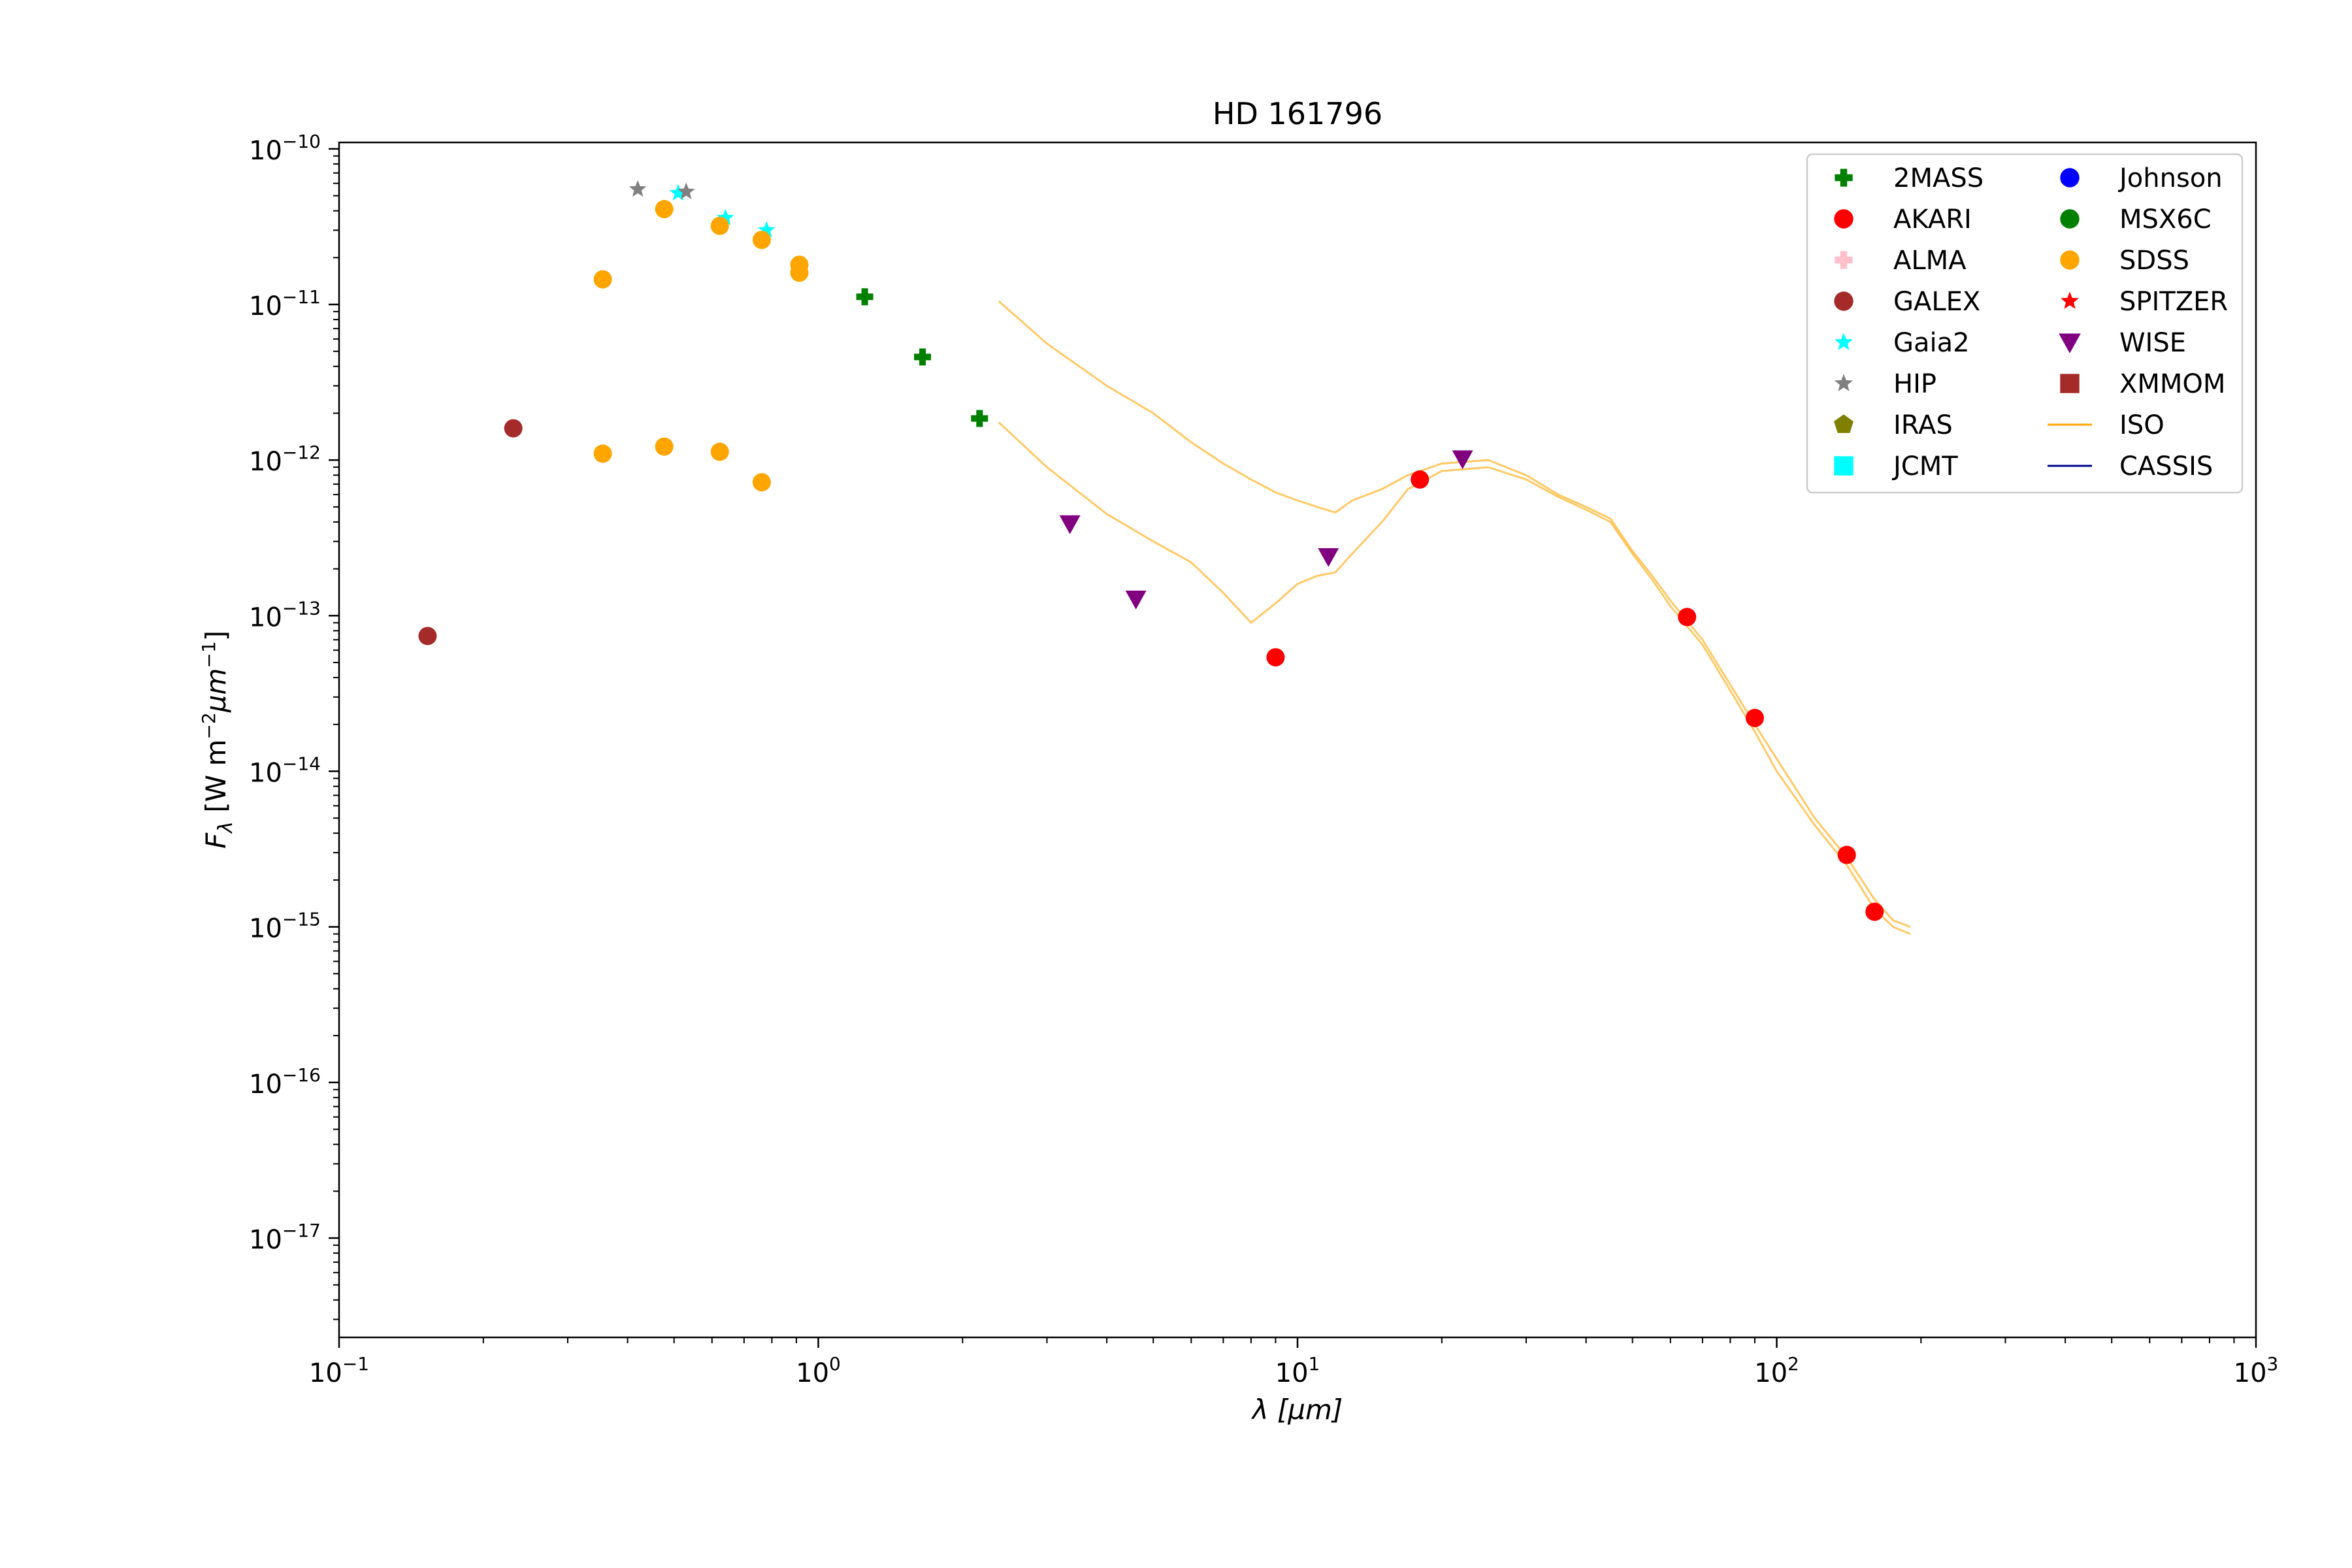 The image size is (2352, 1568). What do you see at coordinates (285, 459) in the screenshot?
I see `y-tick-label-2: 10−12` at bounding box center [285, 459].